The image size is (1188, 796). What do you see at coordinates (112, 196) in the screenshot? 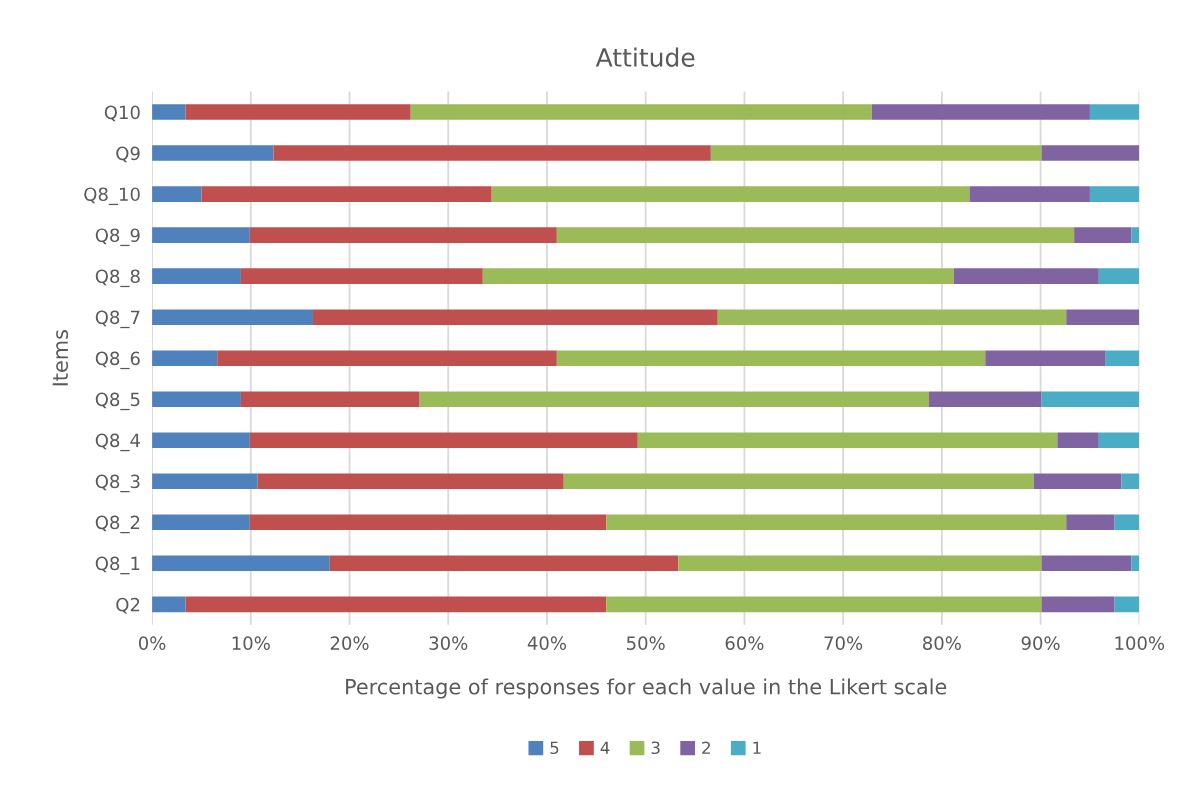
I see `y-tick-label: Q8_10` at bounding box center [112, 196].